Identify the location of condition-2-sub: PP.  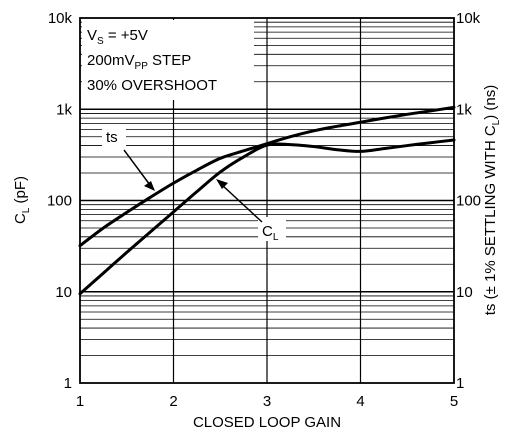
(142, 66).